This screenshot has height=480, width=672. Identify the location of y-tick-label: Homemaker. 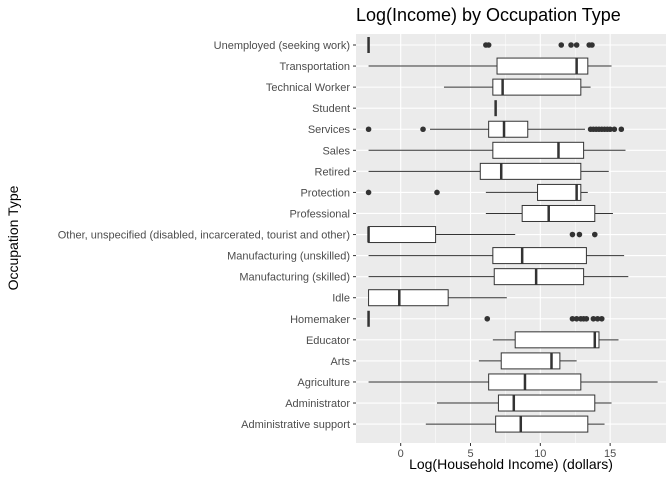
(320, 320).